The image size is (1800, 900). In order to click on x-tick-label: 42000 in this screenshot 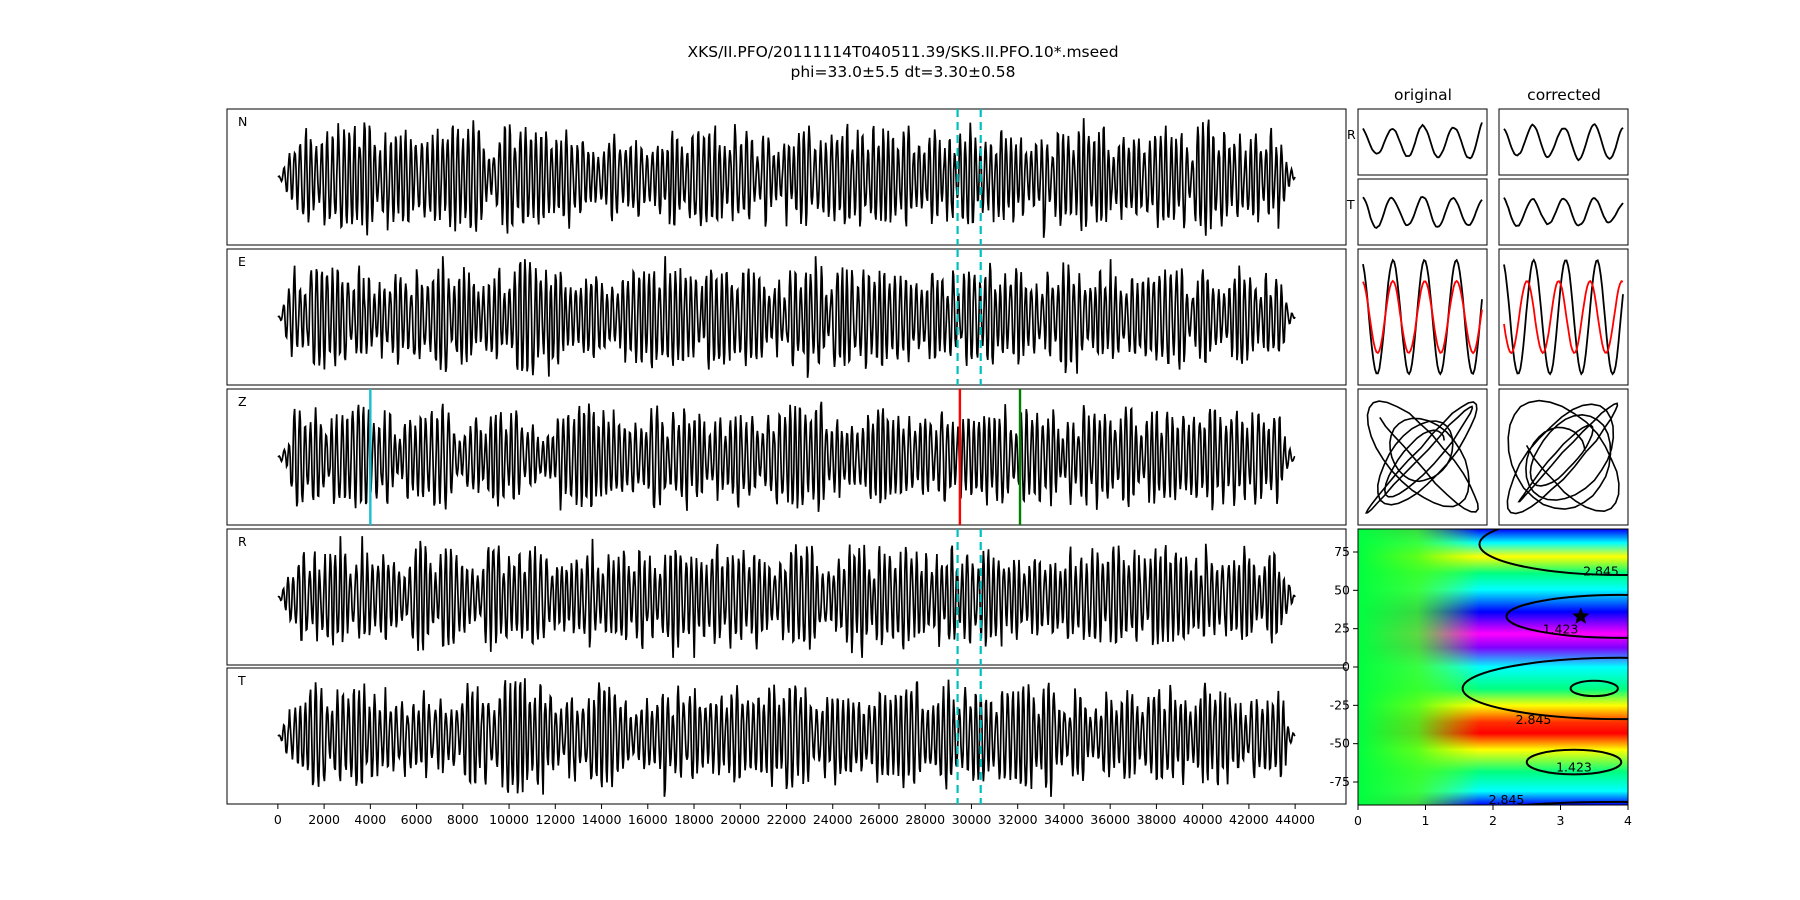, I will do `click(1249, 819)`.